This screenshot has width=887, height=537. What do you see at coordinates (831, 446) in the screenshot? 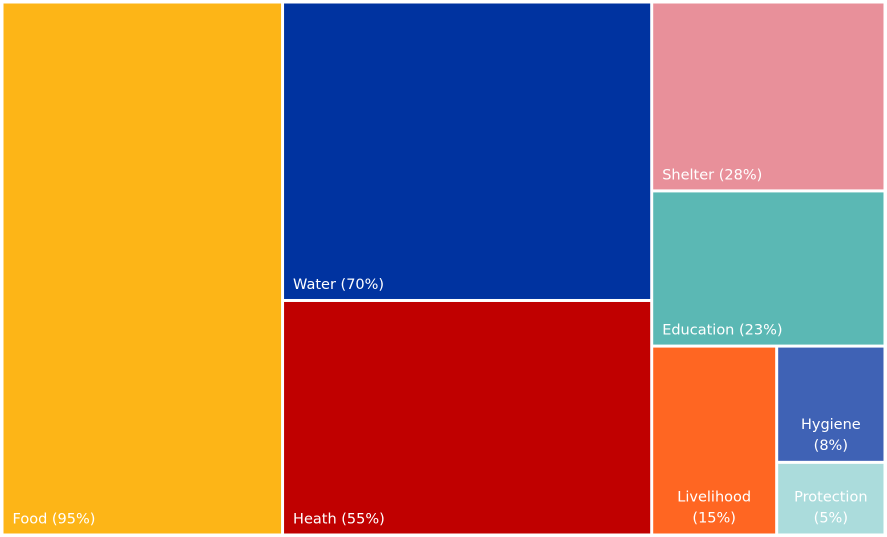
I see `tile-value: (8%)` at bounding box center [831, 446].